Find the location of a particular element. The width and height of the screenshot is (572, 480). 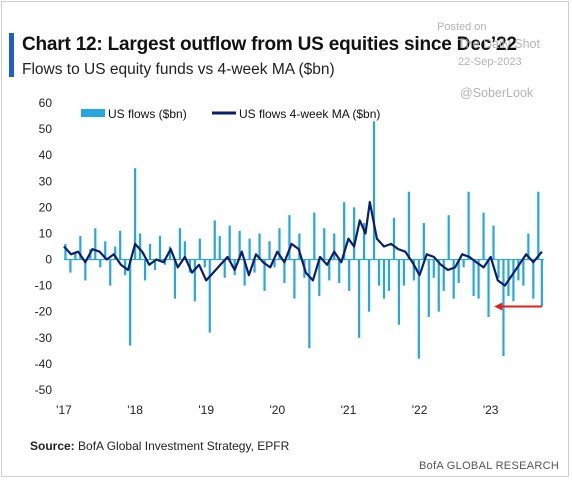

x-axis-ticks: '17 '18 '19 '20 '21 '22 '23 is located at coordinates (277, 410).